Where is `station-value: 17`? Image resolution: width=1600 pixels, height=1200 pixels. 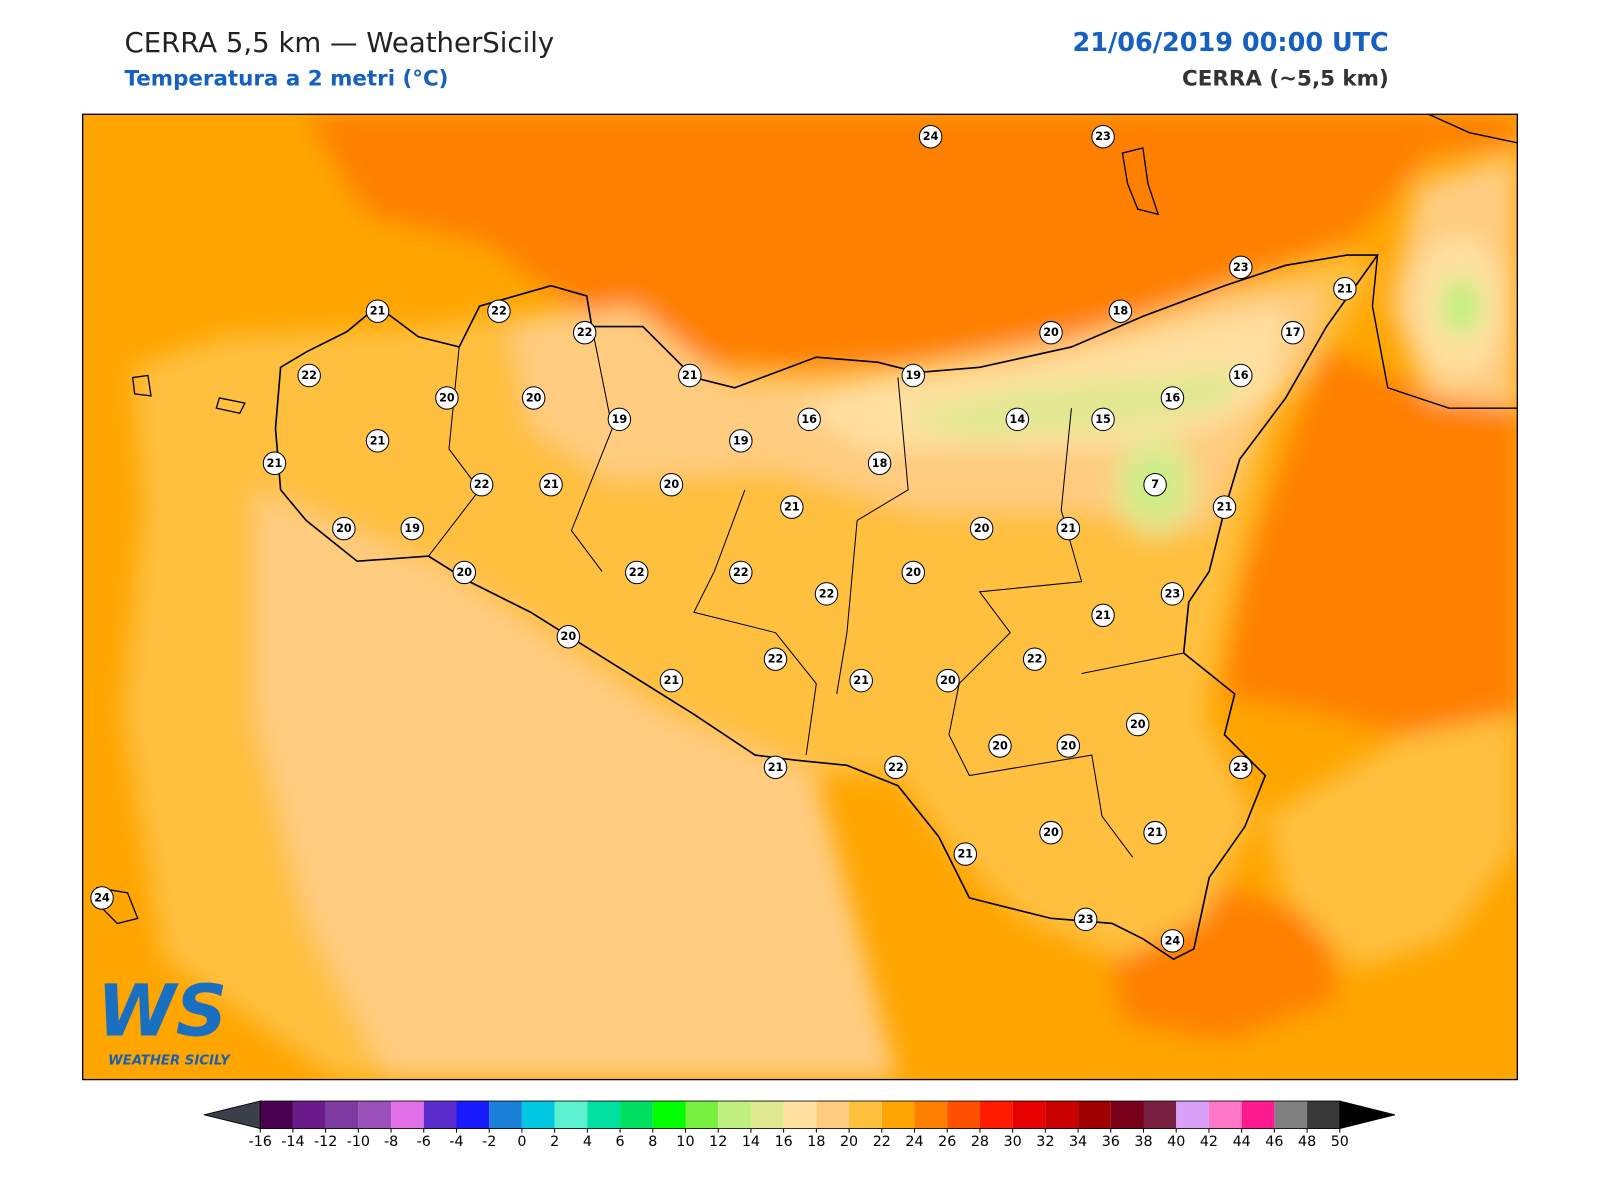
station-value: 17 is located at coordinates (1293, 332).